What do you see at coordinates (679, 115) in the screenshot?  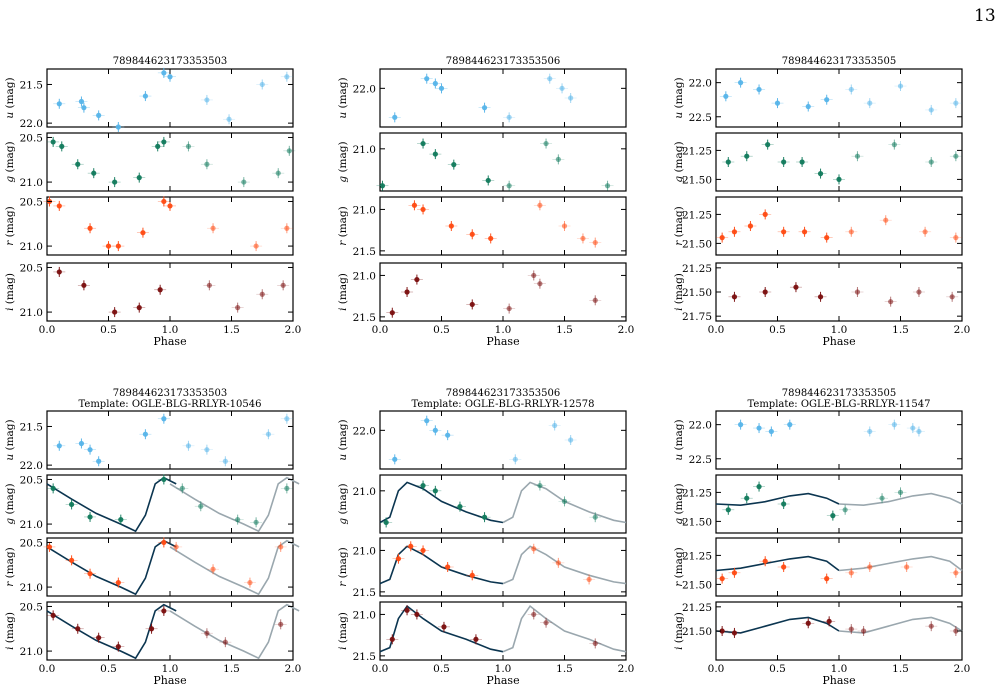 I see `y-axis-label-band: u` at bounding box center [679, 115].